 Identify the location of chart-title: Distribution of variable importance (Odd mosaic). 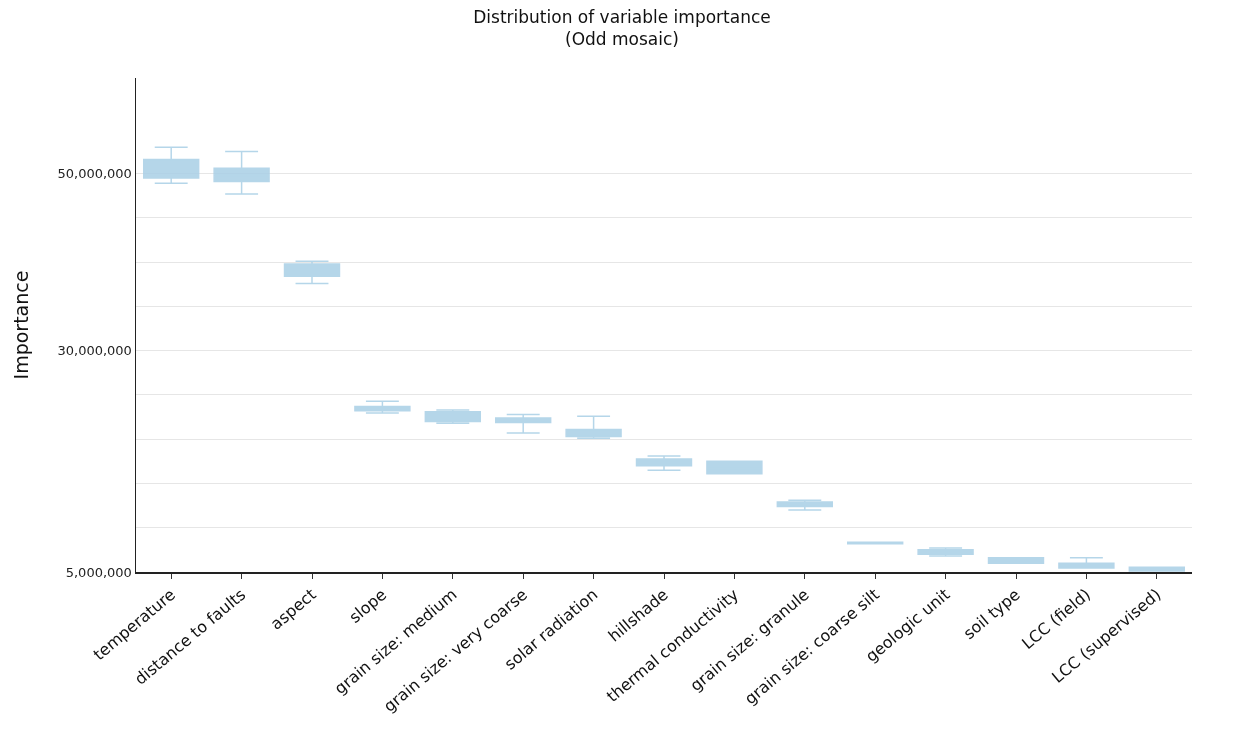
(622, 27).